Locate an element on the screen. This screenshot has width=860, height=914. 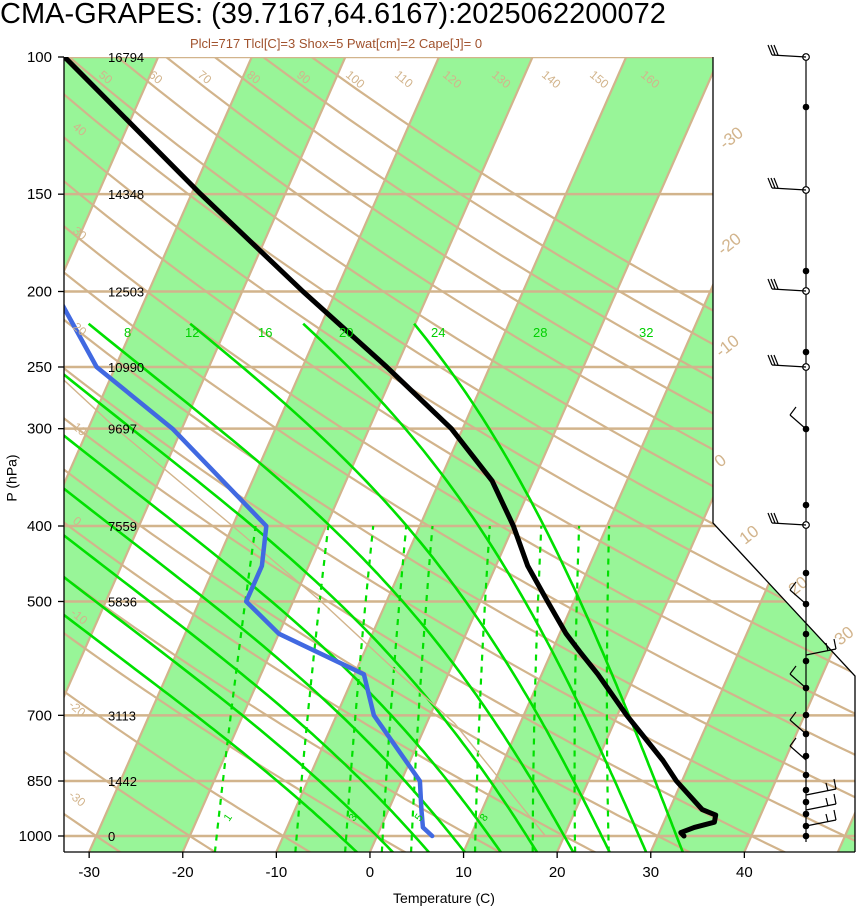
mixing-ratio-label: 5 is located at coordinates (419, 818).